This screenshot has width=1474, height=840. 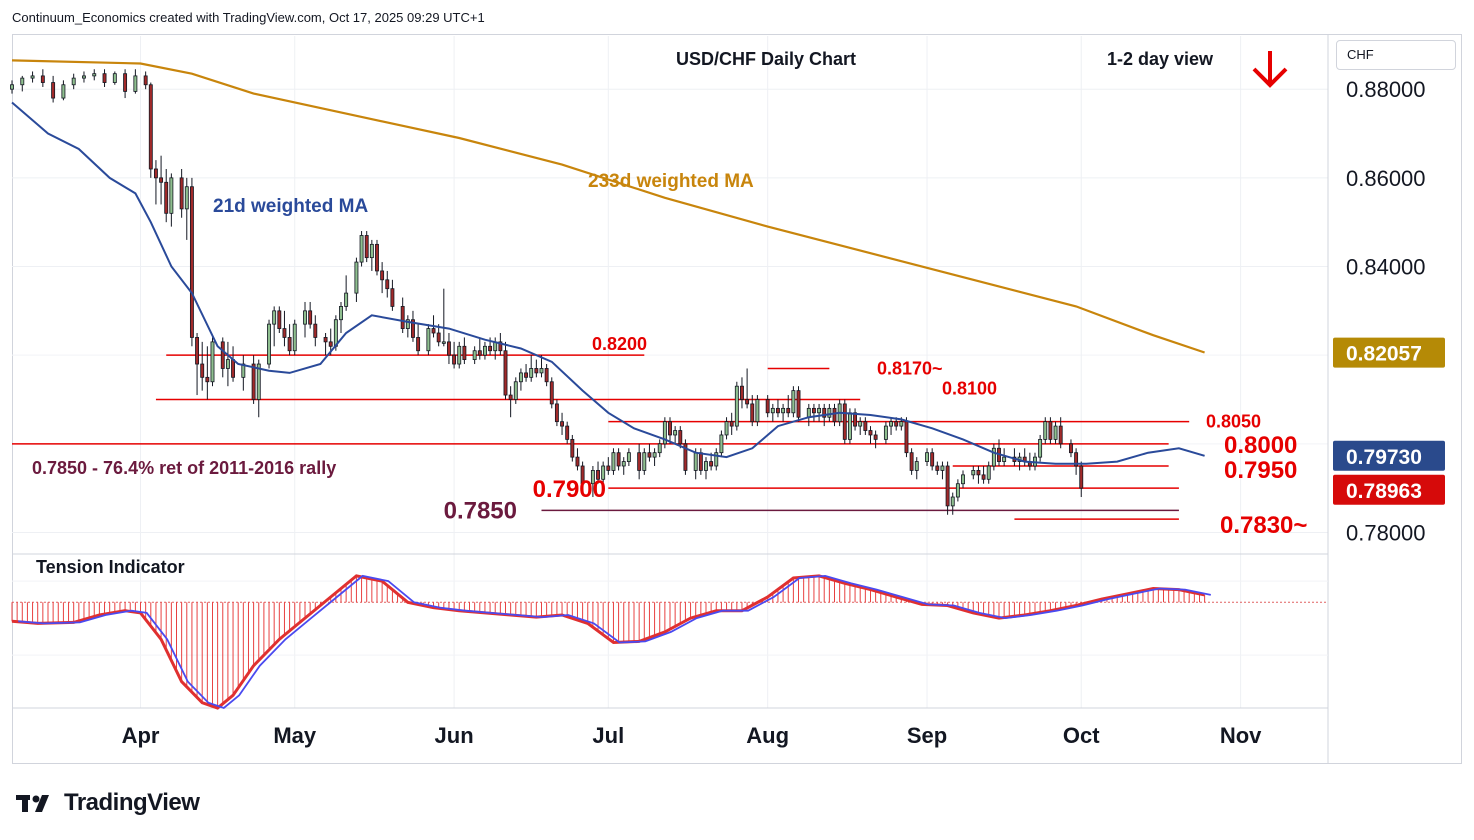 What do you see at coordinates (480, 510) in the screenshot?
I see `level-label: 0.7850` at bounding box center [480, 510].